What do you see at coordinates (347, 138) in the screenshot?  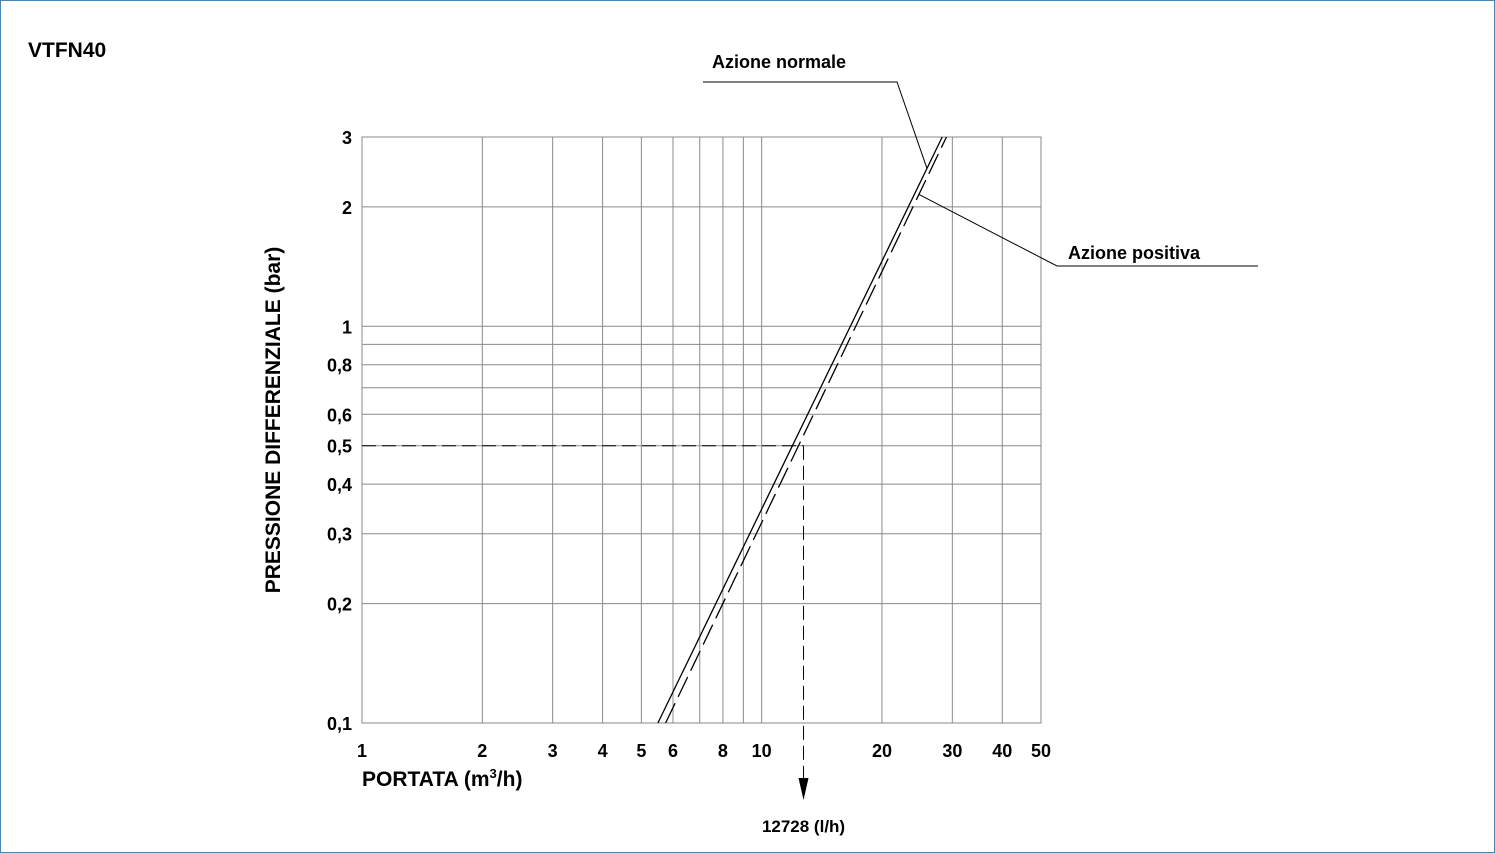 I see `y-tick-label: 3` at bounding box center [347, 138].